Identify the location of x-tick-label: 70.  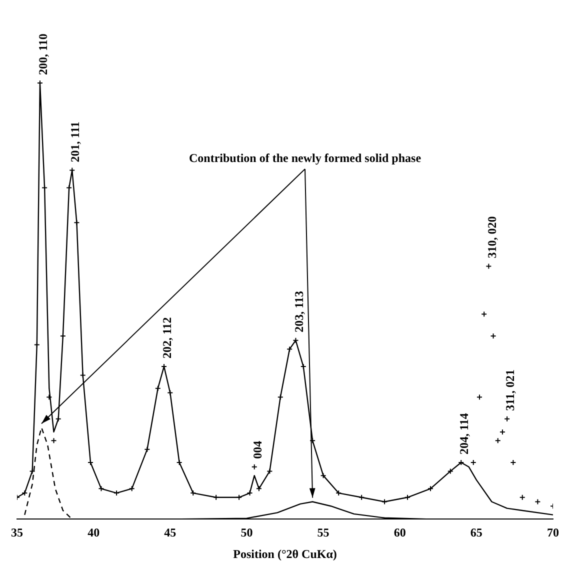
(553, 532).